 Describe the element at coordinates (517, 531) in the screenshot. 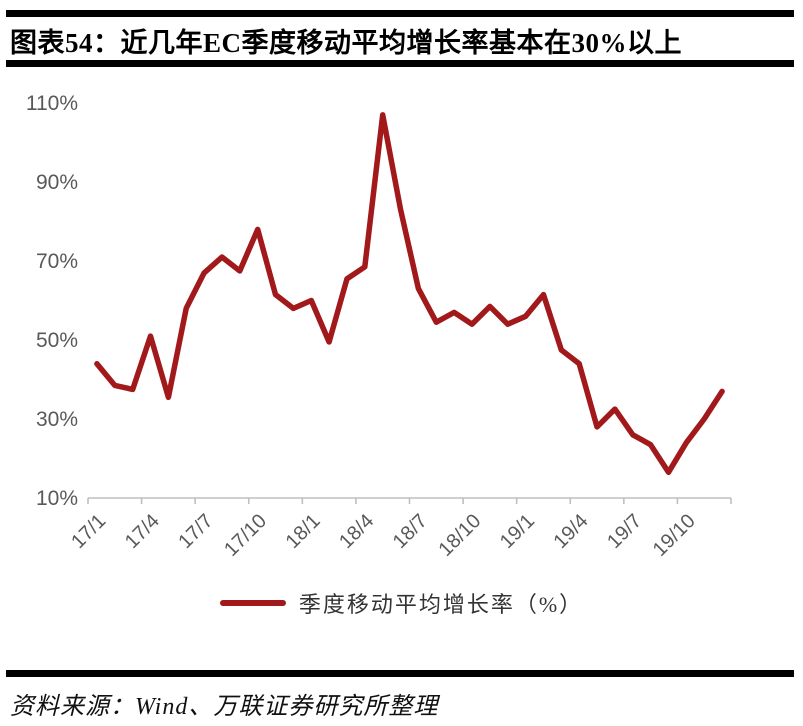

I see `x-axis-tick-label: 19/1` at that location.